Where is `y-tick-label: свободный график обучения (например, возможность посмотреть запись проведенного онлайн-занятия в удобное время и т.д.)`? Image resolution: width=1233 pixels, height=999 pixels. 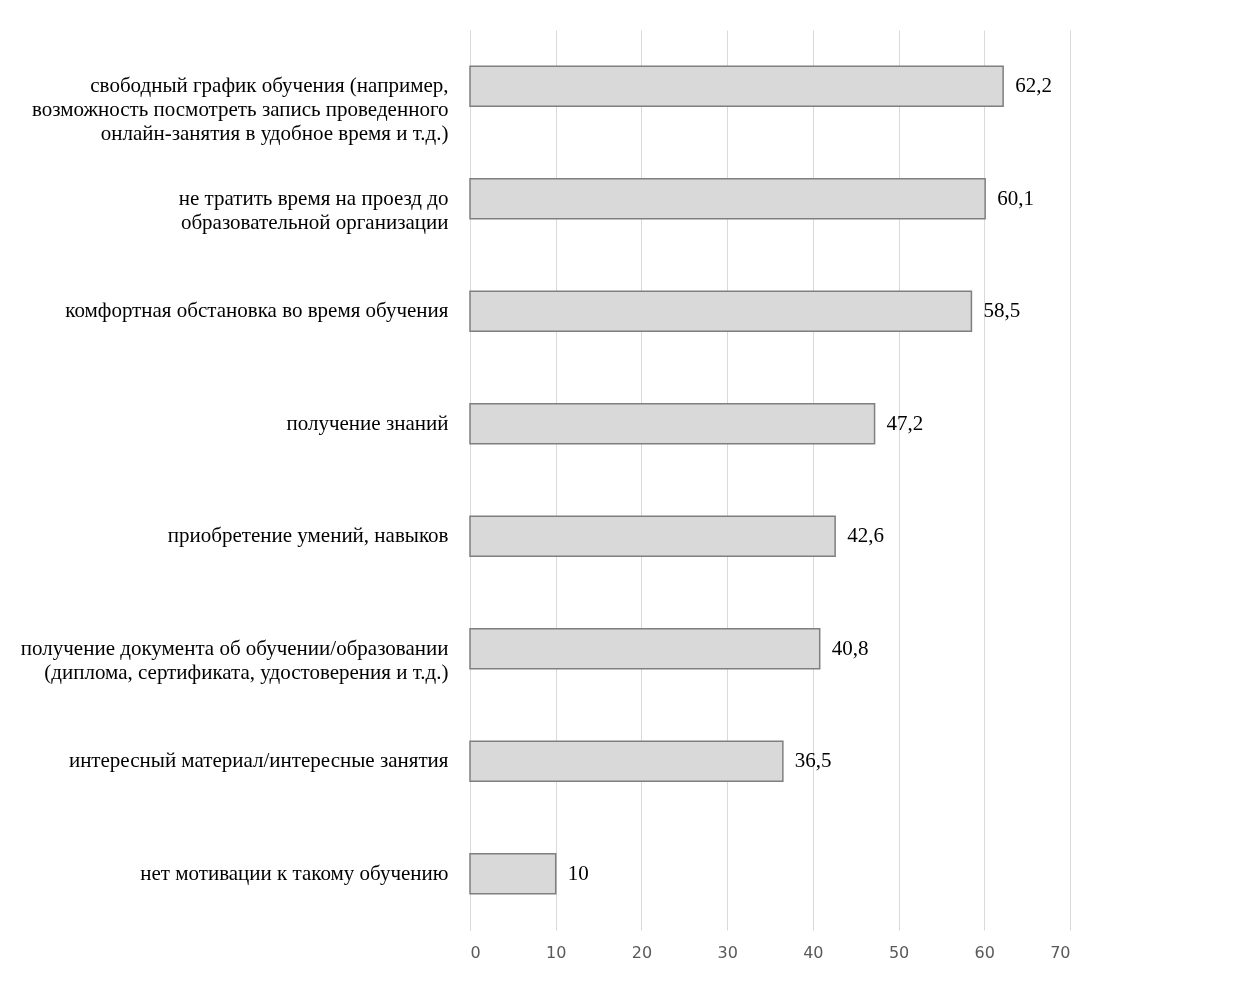
y-tick-label: свободный график обучения (например, возможность посмотреть запись проведенного онлайн-занятия в удобное время и т.д.) is located at coordinates (240, 109).